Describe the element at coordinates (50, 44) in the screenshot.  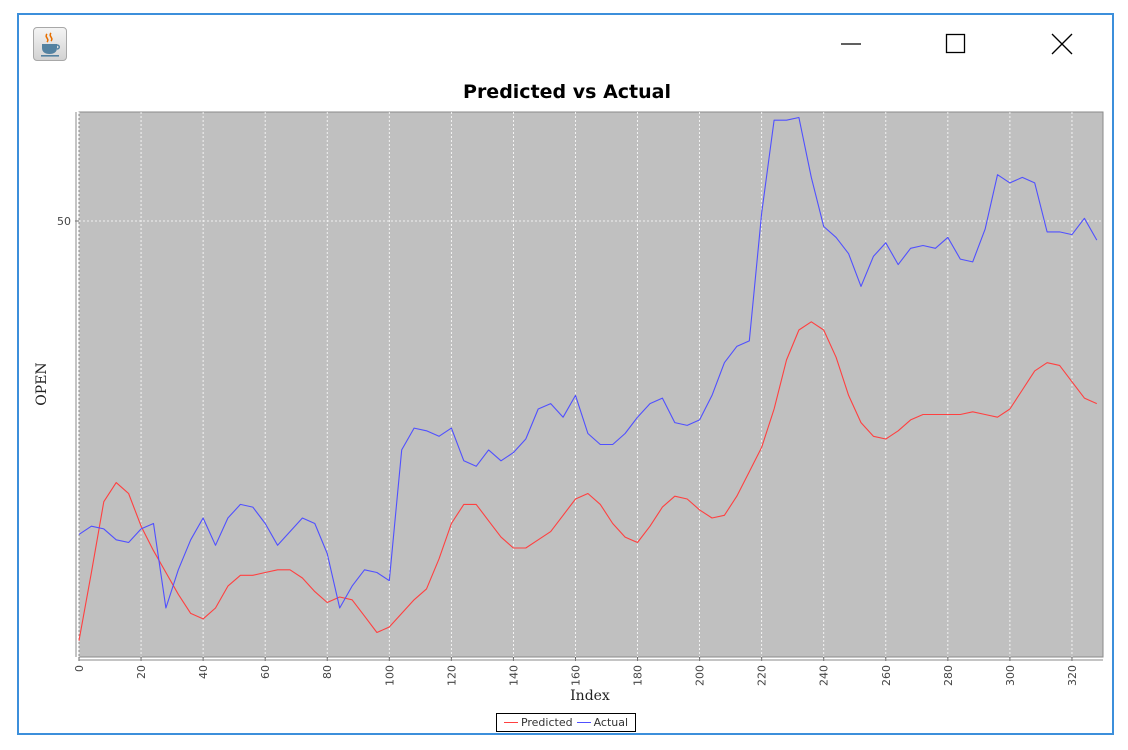
I see `java-cup-icon` at that location.